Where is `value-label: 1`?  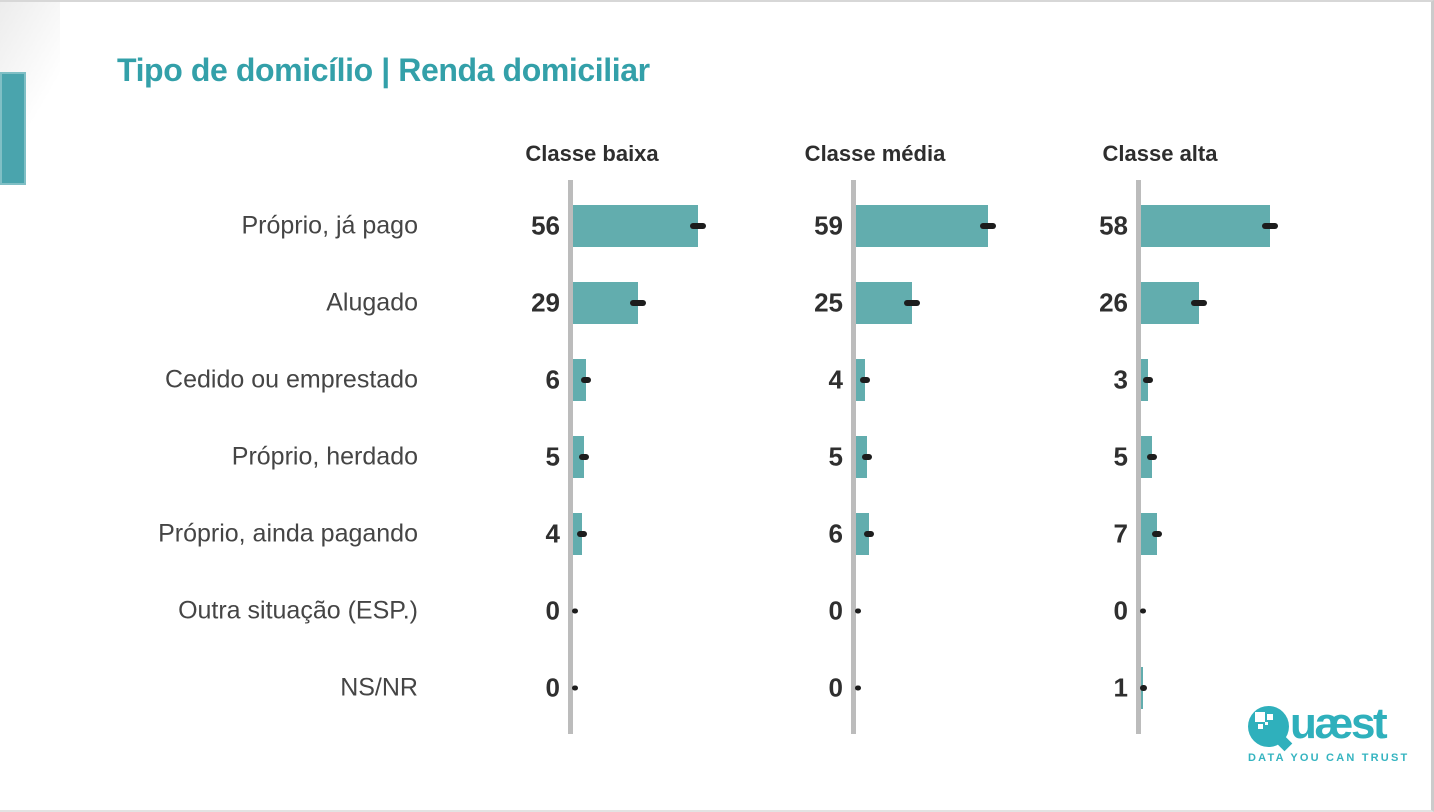
value-label: 1 is located at coordinates (1120, 687).